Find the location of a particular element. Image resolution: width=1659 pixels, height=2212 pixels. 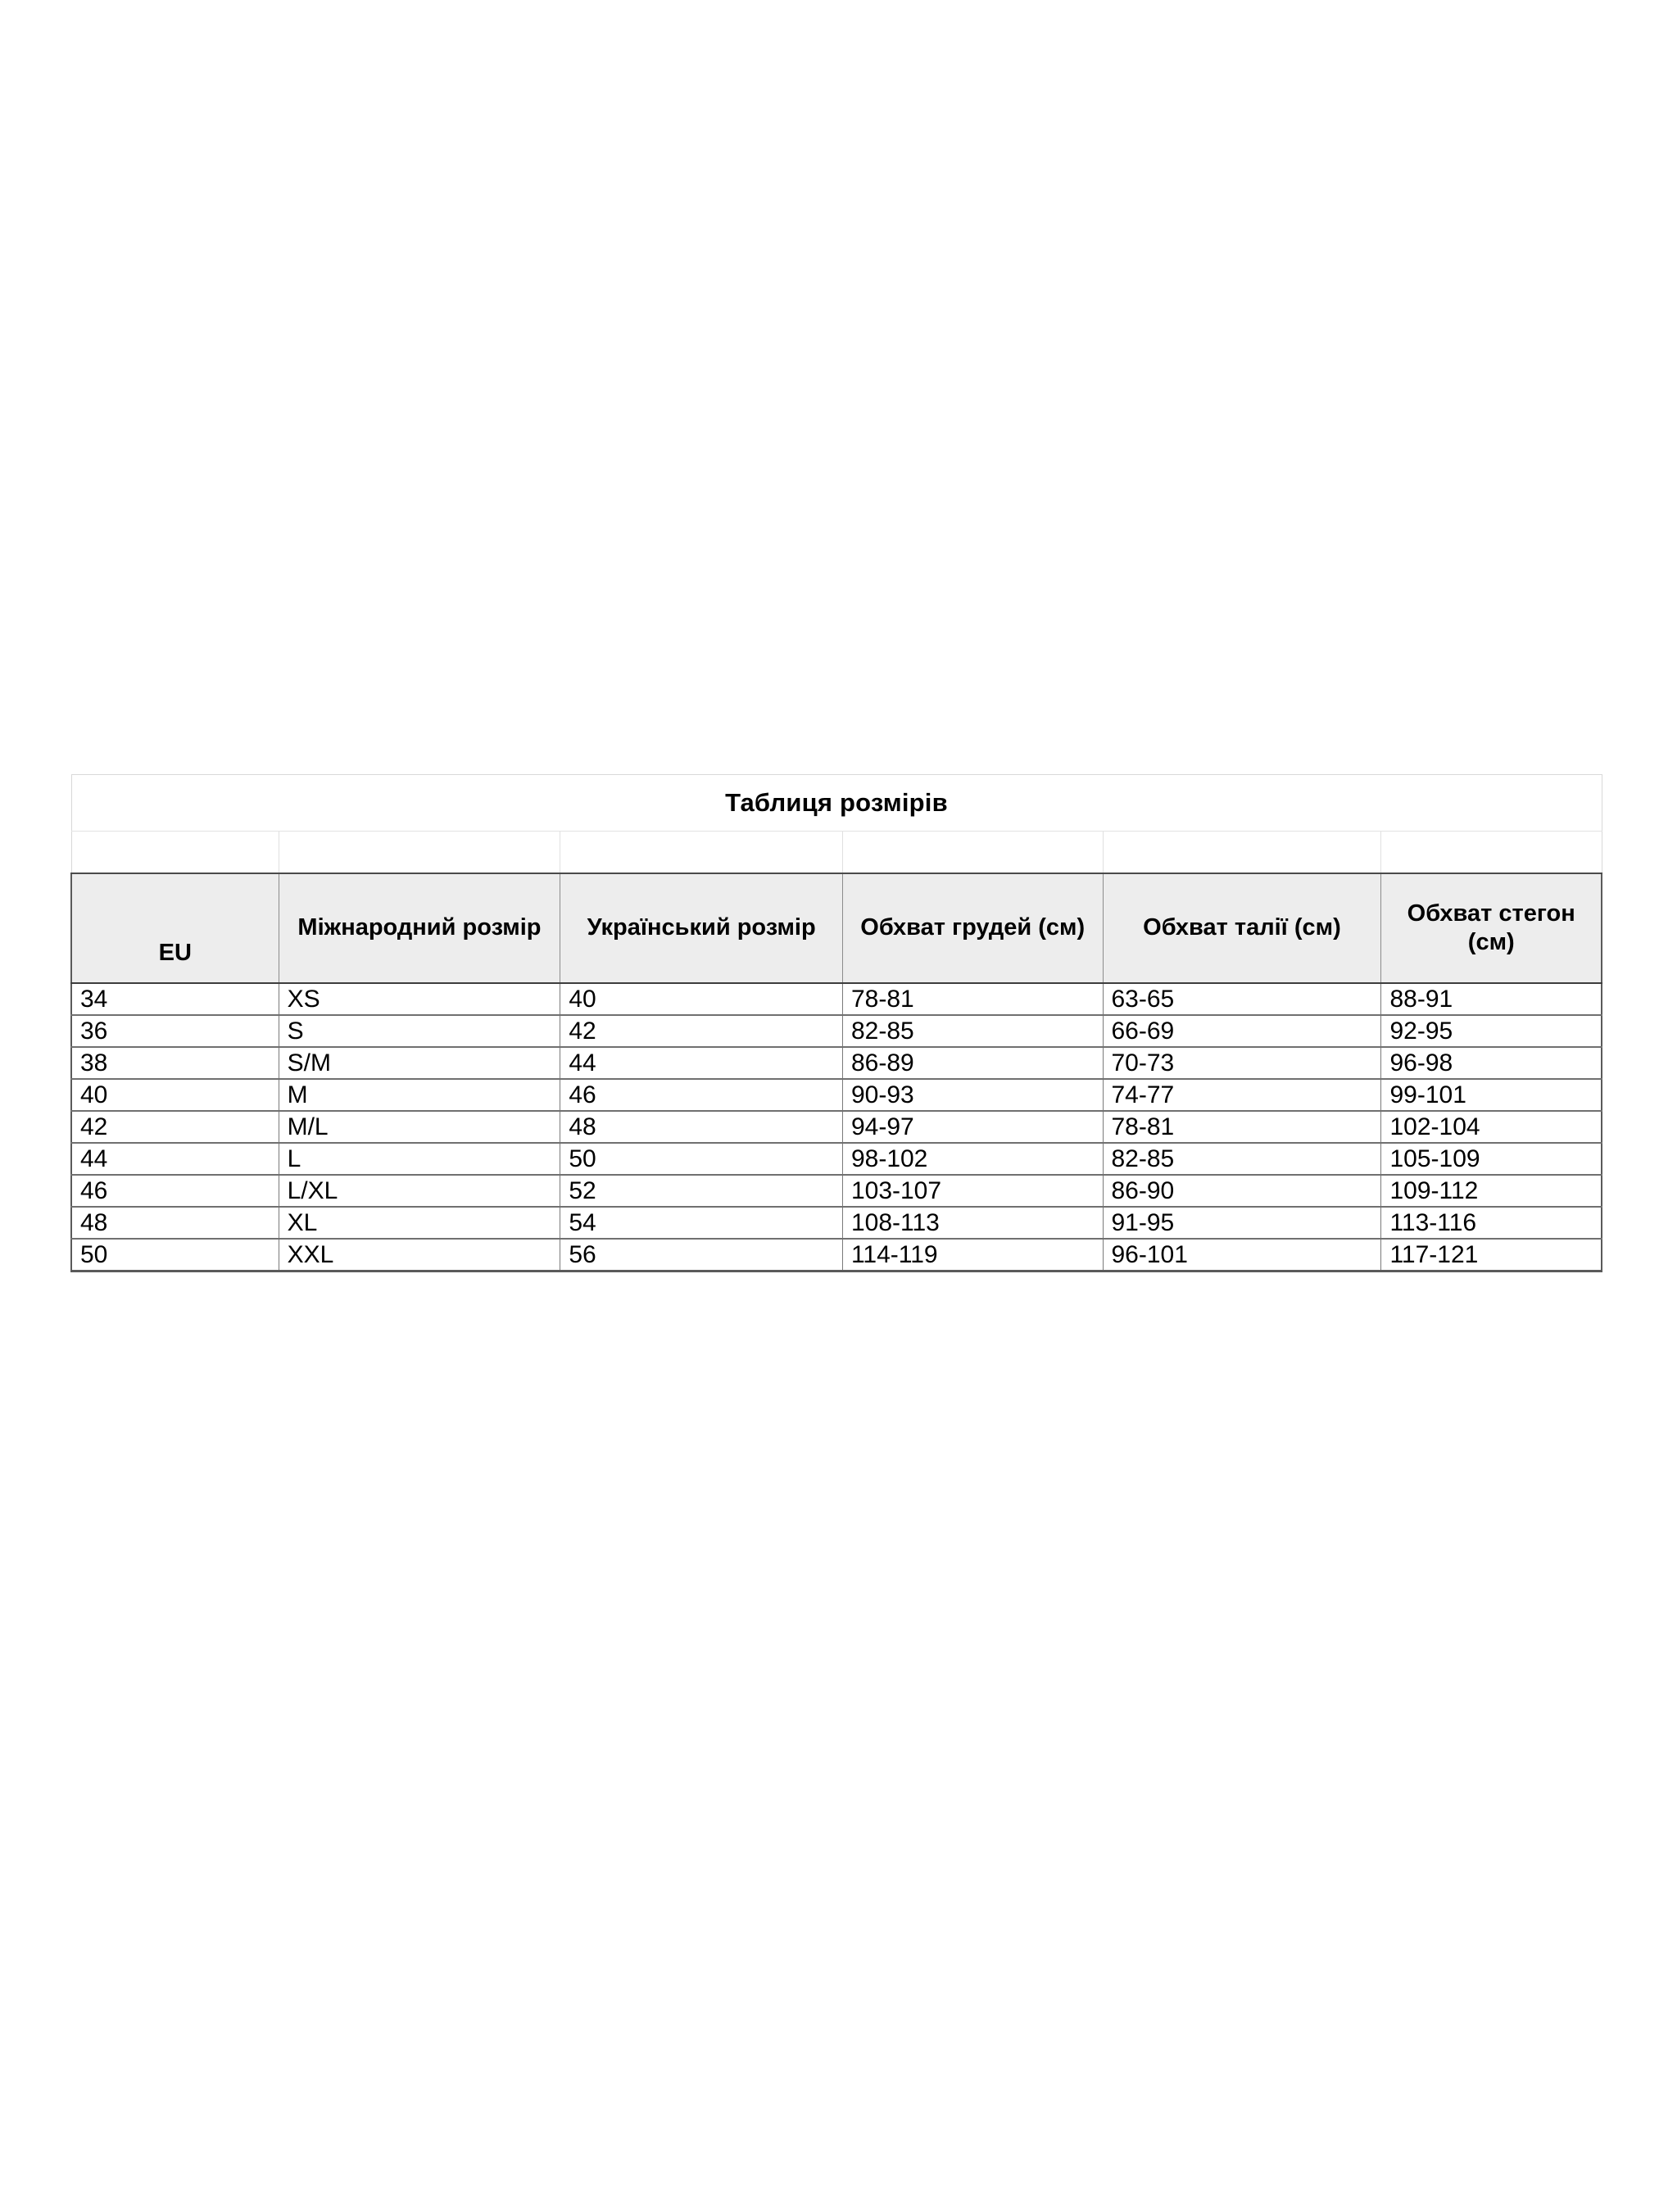

cell-waist: 91-95 is located at coordinates (1242, 1223).